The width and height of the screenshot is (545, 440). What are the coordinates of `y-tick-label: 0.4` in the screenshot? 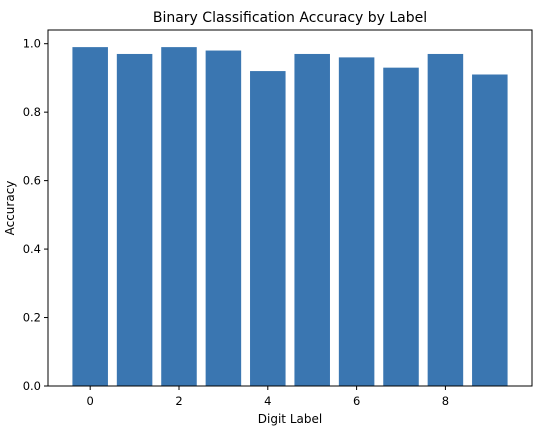 It's located at (32, 249).